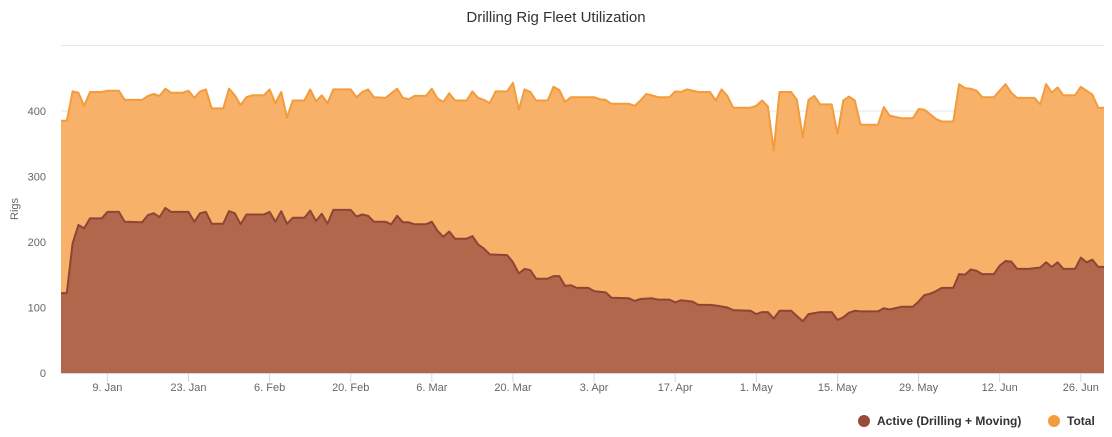 This screenshot has height=437, width=1112. What do you see at coordinates (37, 112) in the screenshot?
I see `y-tick-label: 400` at bounding box center [37, 112].